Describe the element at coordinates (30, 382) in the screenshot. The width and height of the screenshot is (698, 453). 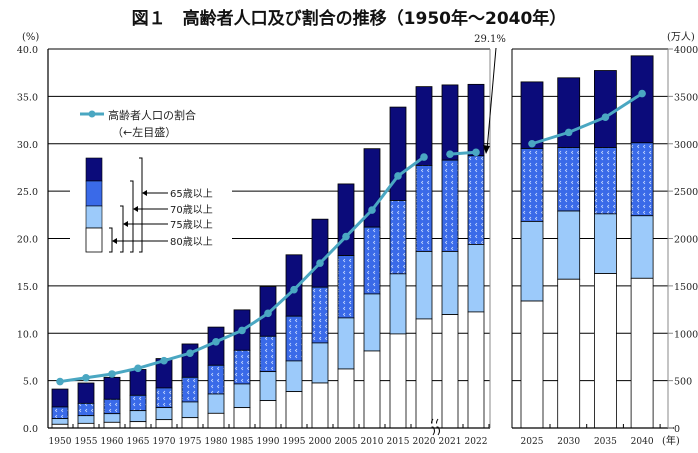
I see `left-tick-label: 5.0` at that location.